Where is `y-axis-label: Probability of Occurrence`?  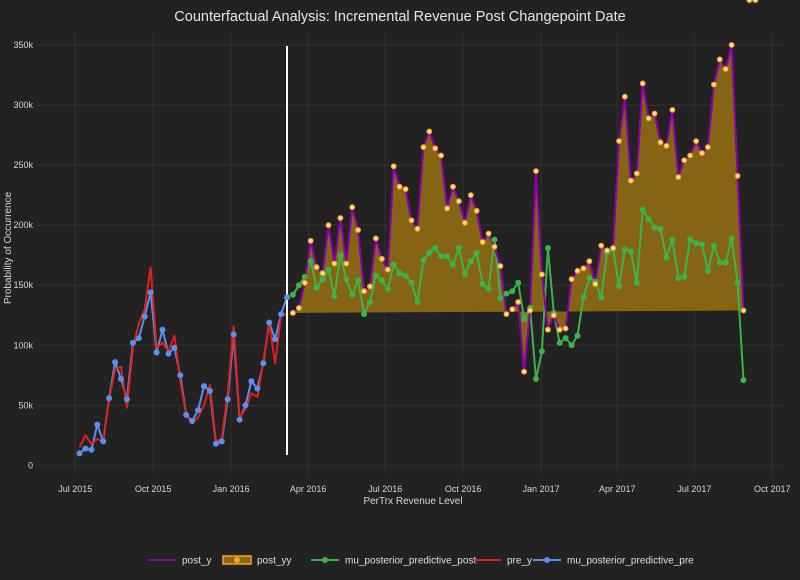
y-axis-label: Probability of Occurrence is located at coordinates (8, 247).